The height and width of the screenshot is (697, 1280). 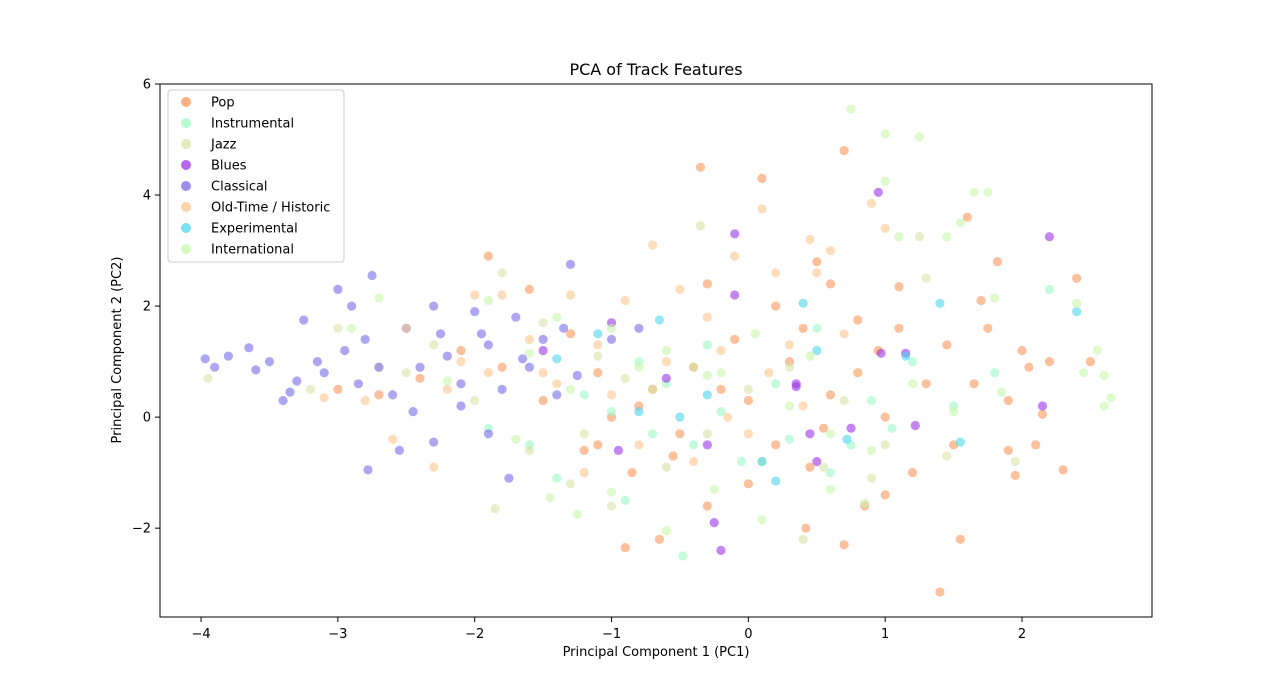 I want to click on legend-label: Old-Time / Historic, so click(x=270, y=208).